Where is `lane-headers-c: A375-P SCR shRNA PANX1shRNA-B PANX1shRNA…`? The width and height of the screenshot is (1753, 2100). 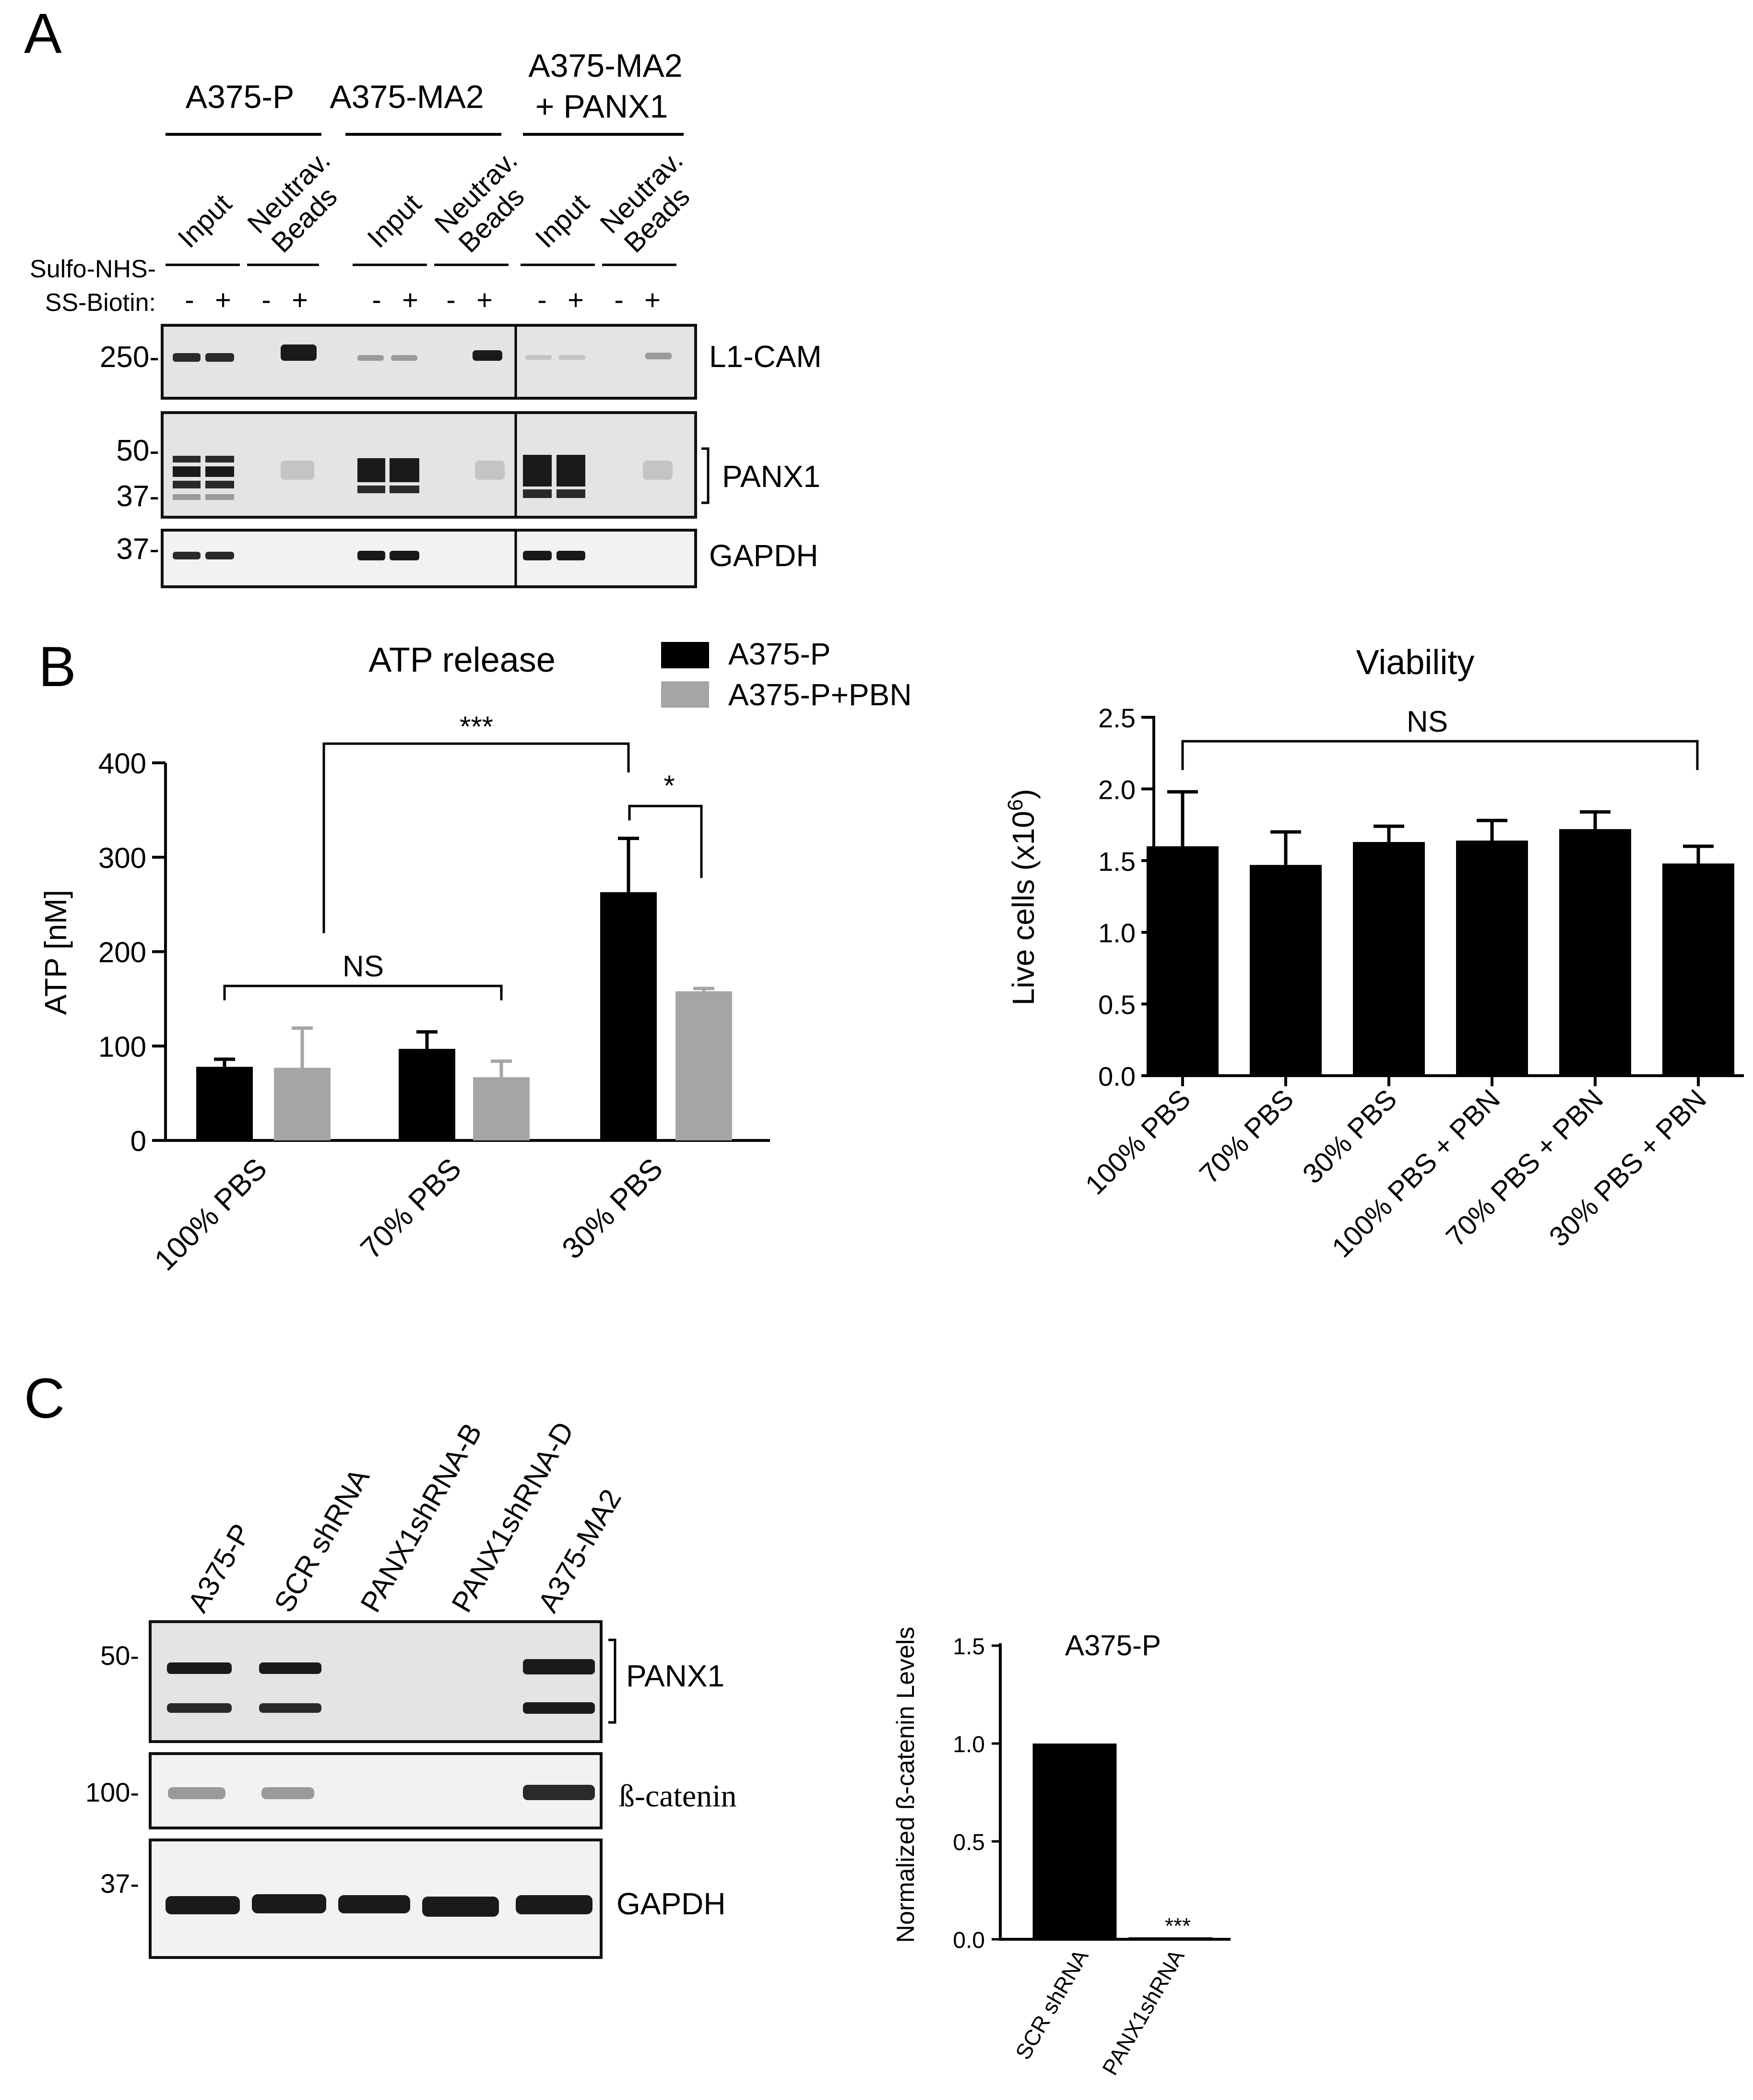
lane-headers-c: A375-P SCR shRNA PANX1shRNA-B PANX1shRNA… is located at coordinates (404, 1516).